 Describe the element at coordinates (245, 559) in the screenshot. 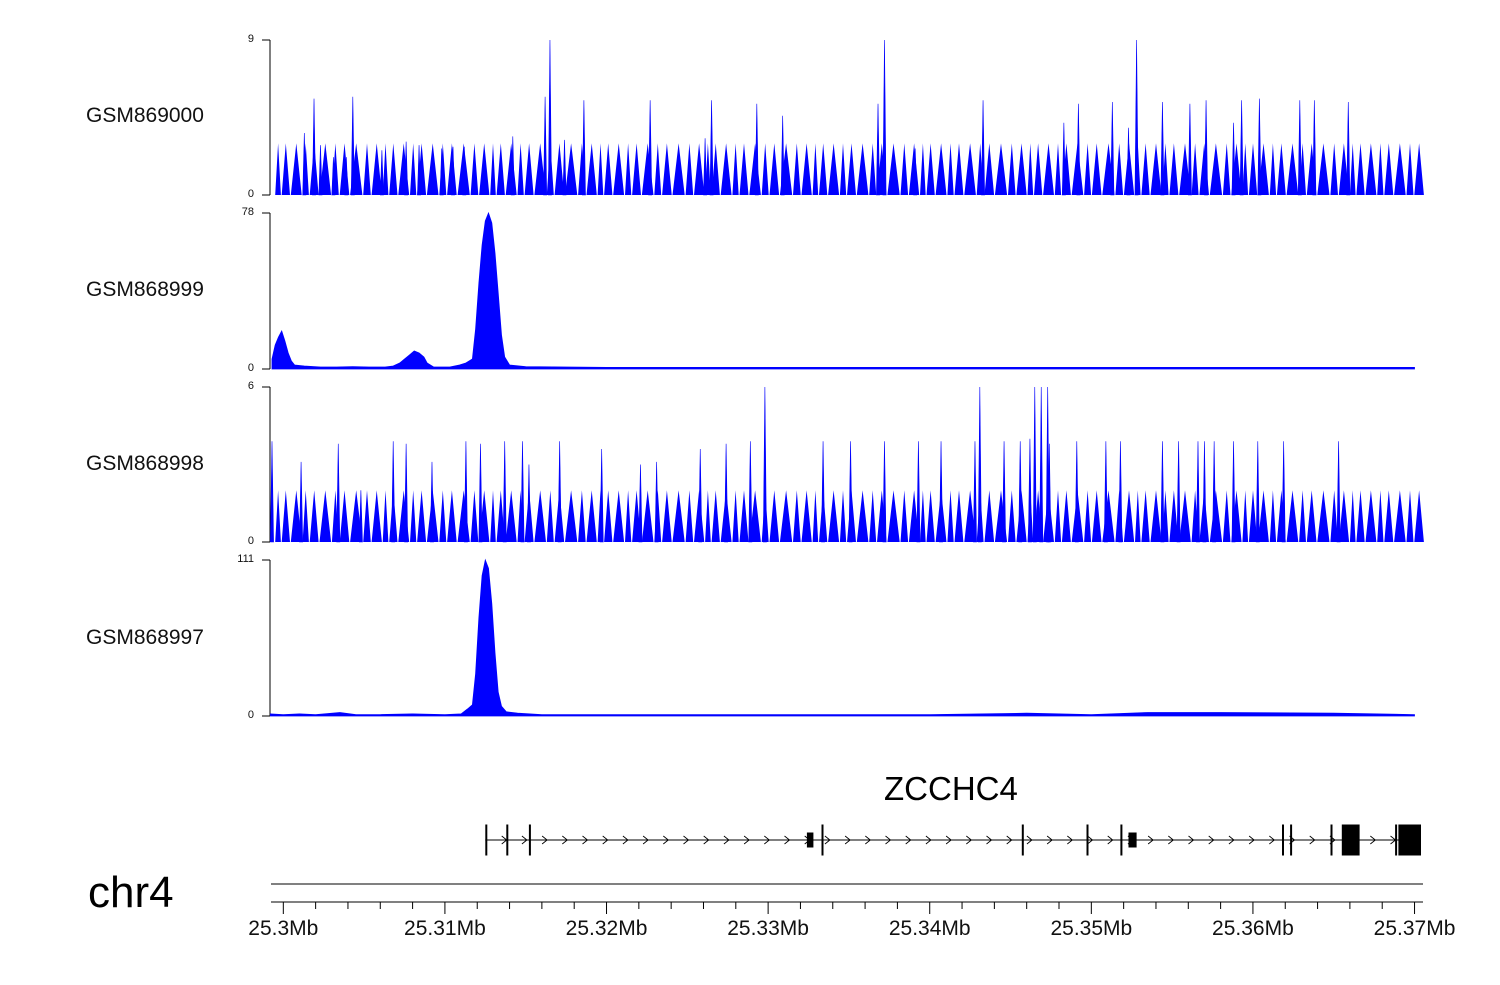

I see `track-ymax-gsm868997: 111` at that location.